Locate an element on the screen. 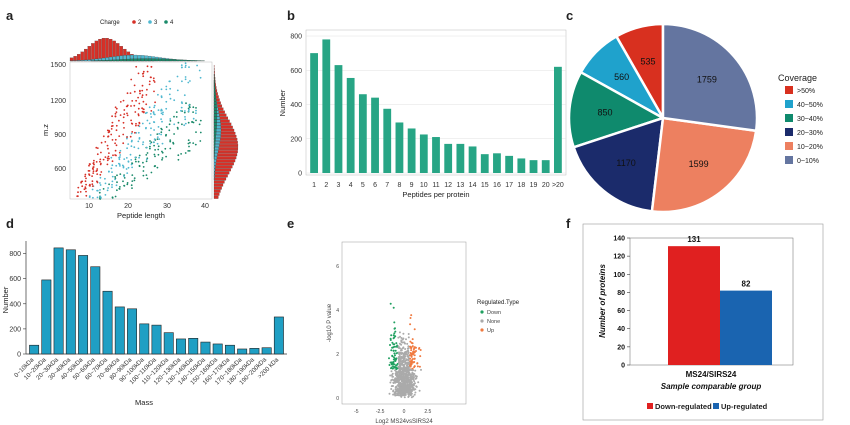 This screenshot has height=425, width=850. panel-c-slice-labels: 535 560 850 1170 1599 1759 is located at coordinates (656, 113).